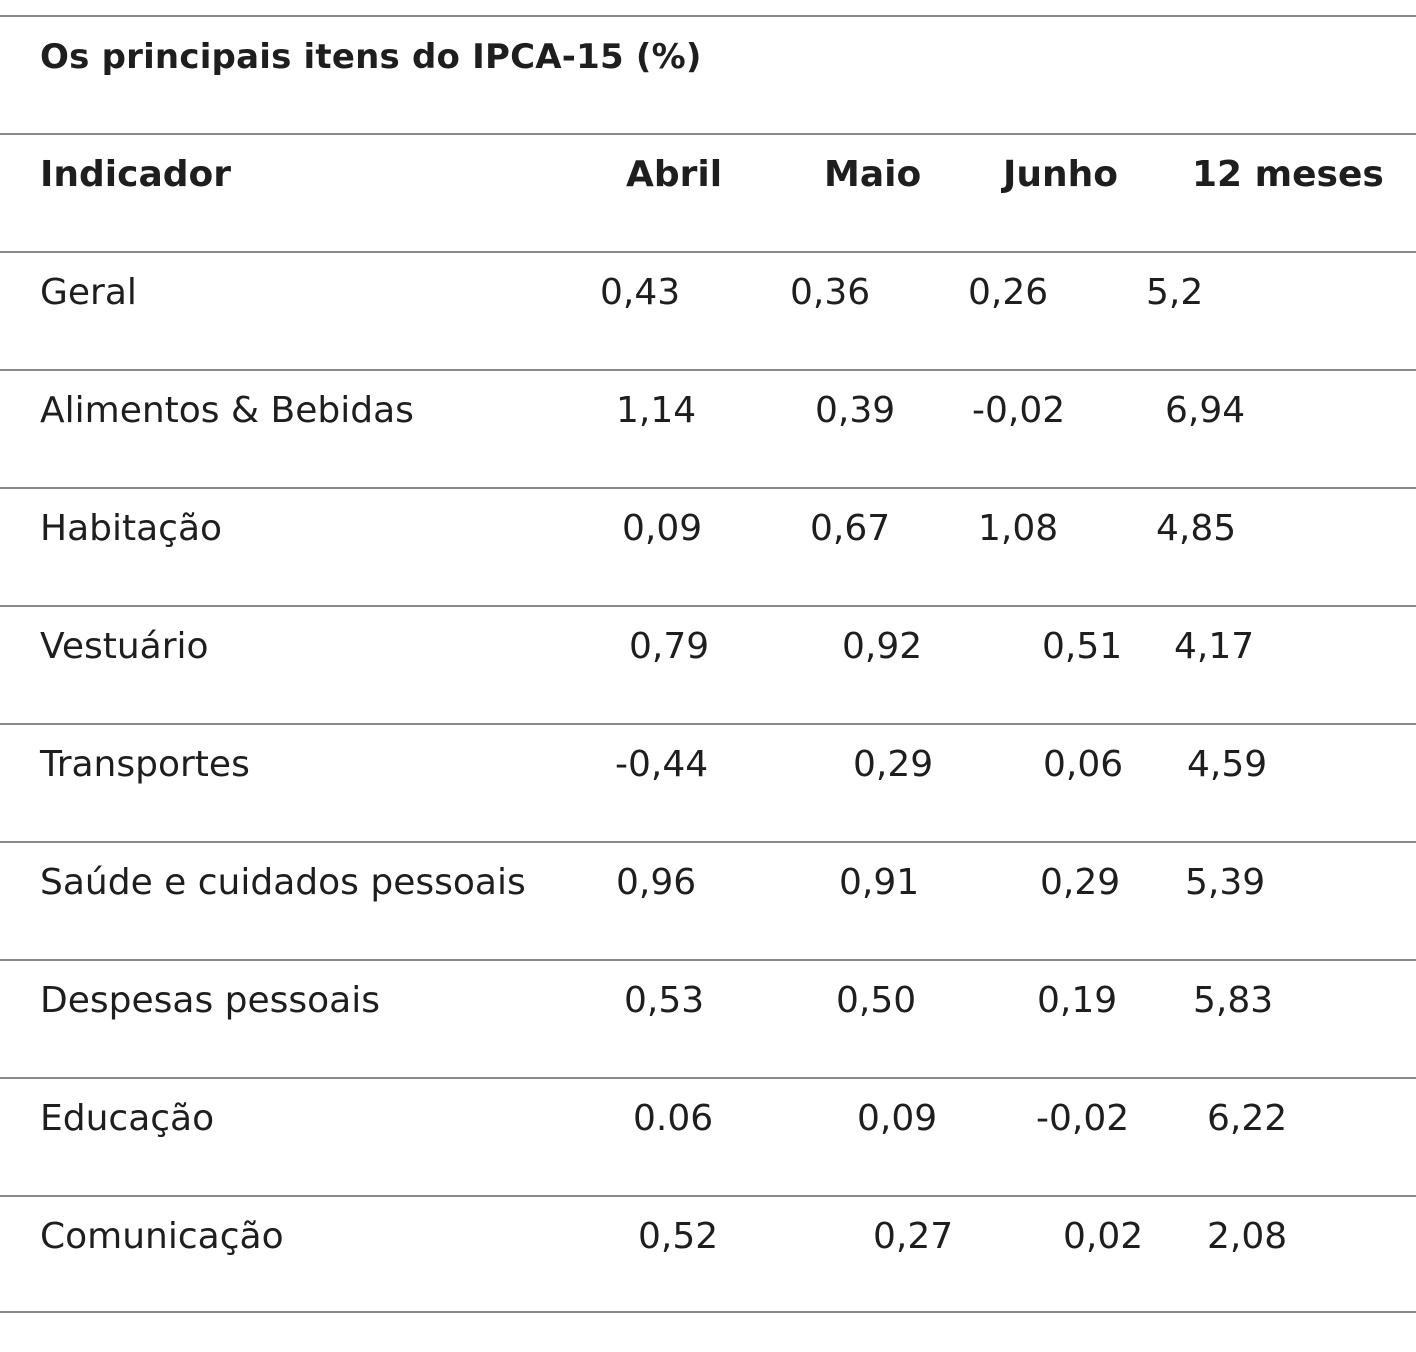  Describe the element at coordinates (855, 410) in the screenshot. I see `cell-maio: 0,39` at that location.